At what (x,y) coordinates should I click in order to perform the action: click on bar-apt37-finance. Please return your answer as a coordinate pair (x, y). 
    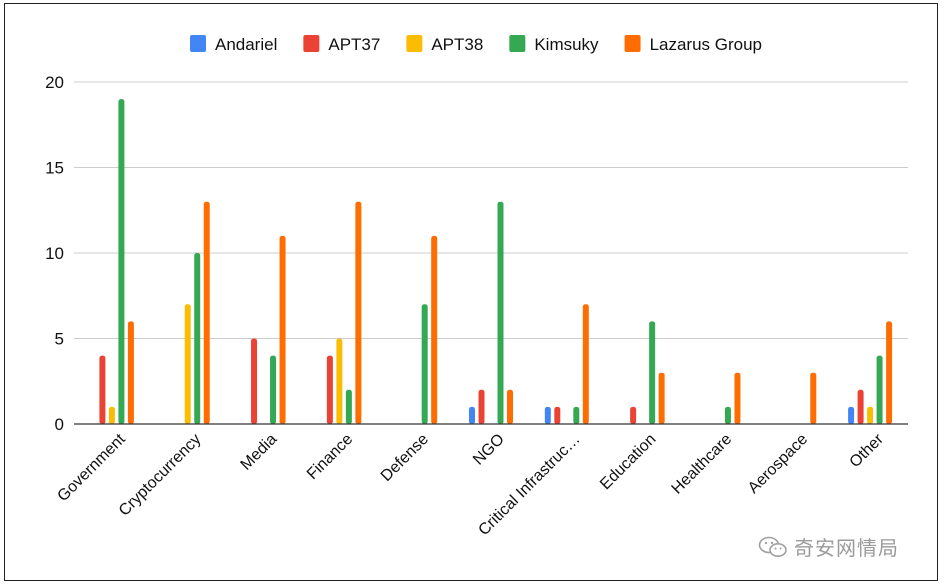
    Looking at the image, I should click on (329, 389).